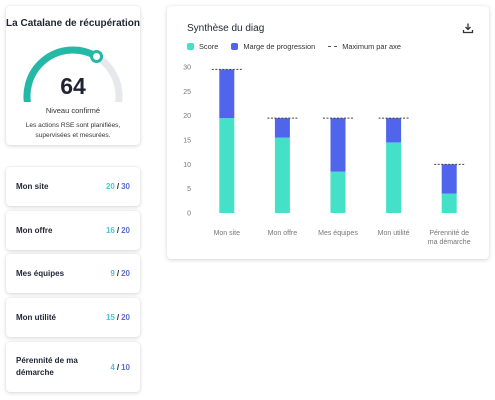 Image resolution: width=495 pixels, height=400 pixels. I want to click on legend-item-score: Score, so click(202, 46).